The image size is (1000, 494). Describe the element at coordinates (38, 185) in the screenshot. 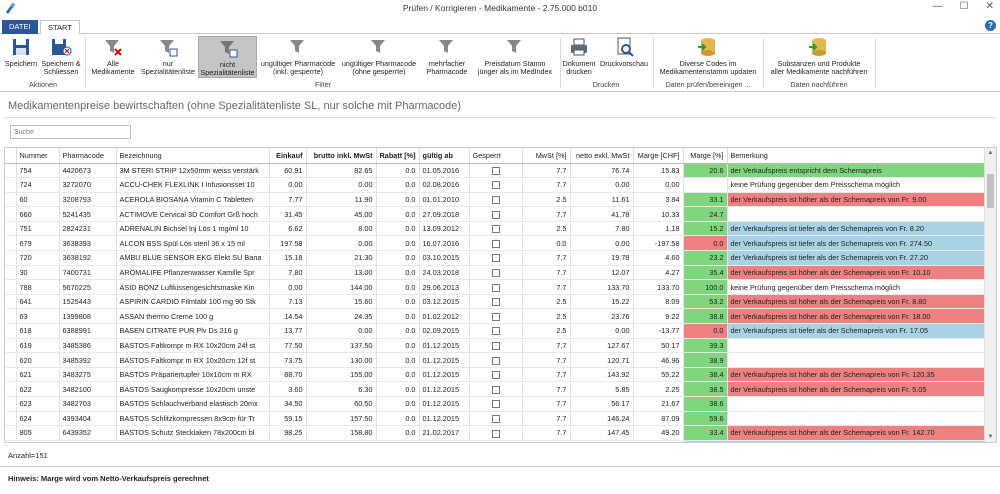

I see `cell-nr: 724` at that location.